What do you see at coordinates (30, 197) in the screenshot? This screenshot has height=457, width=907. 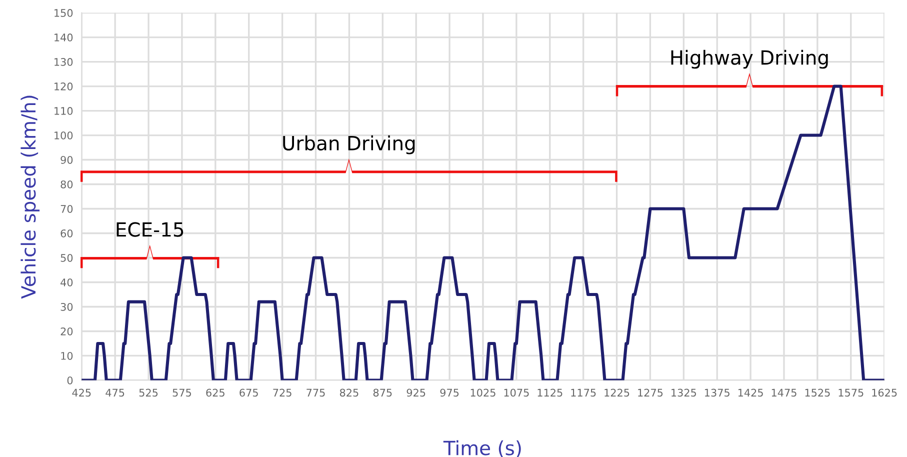 I see `y-axis-title: Vehicle speed (km/h)` at bounding box center [30, 197].